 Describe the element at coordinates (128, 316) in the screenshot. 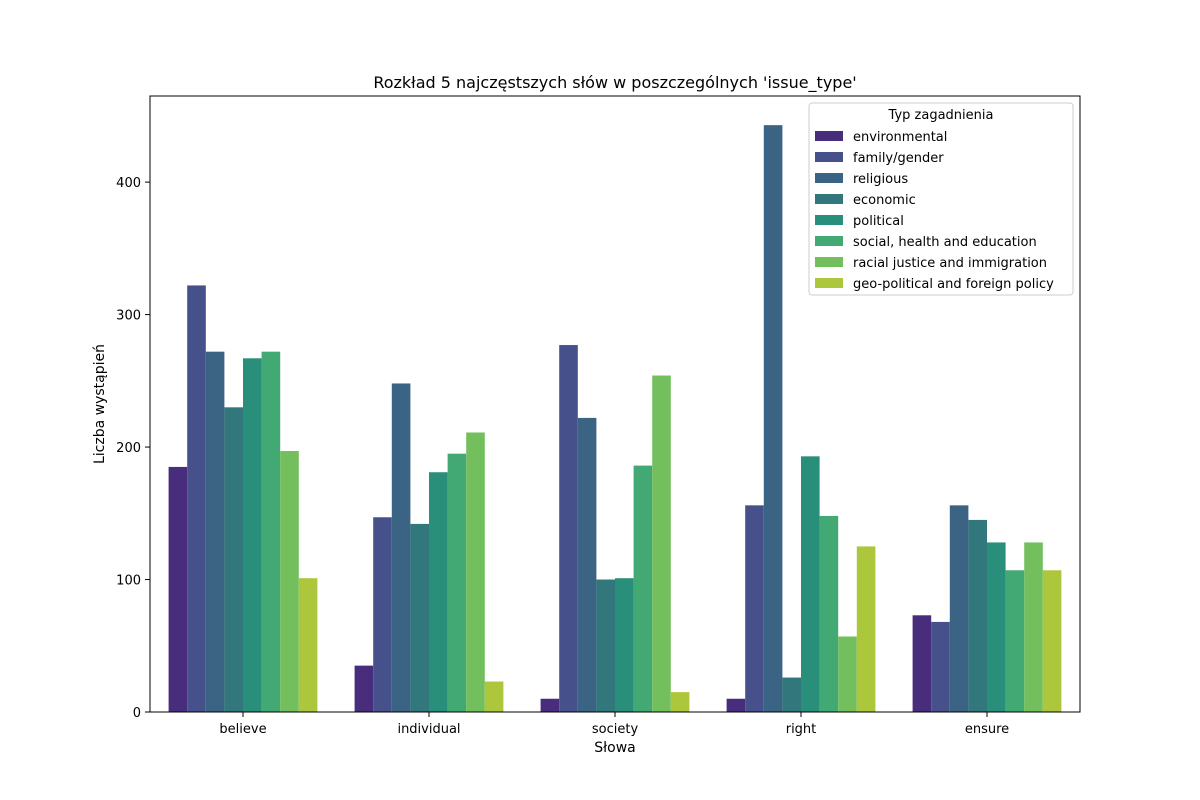

I see `y-tick-label: 300` at that location.